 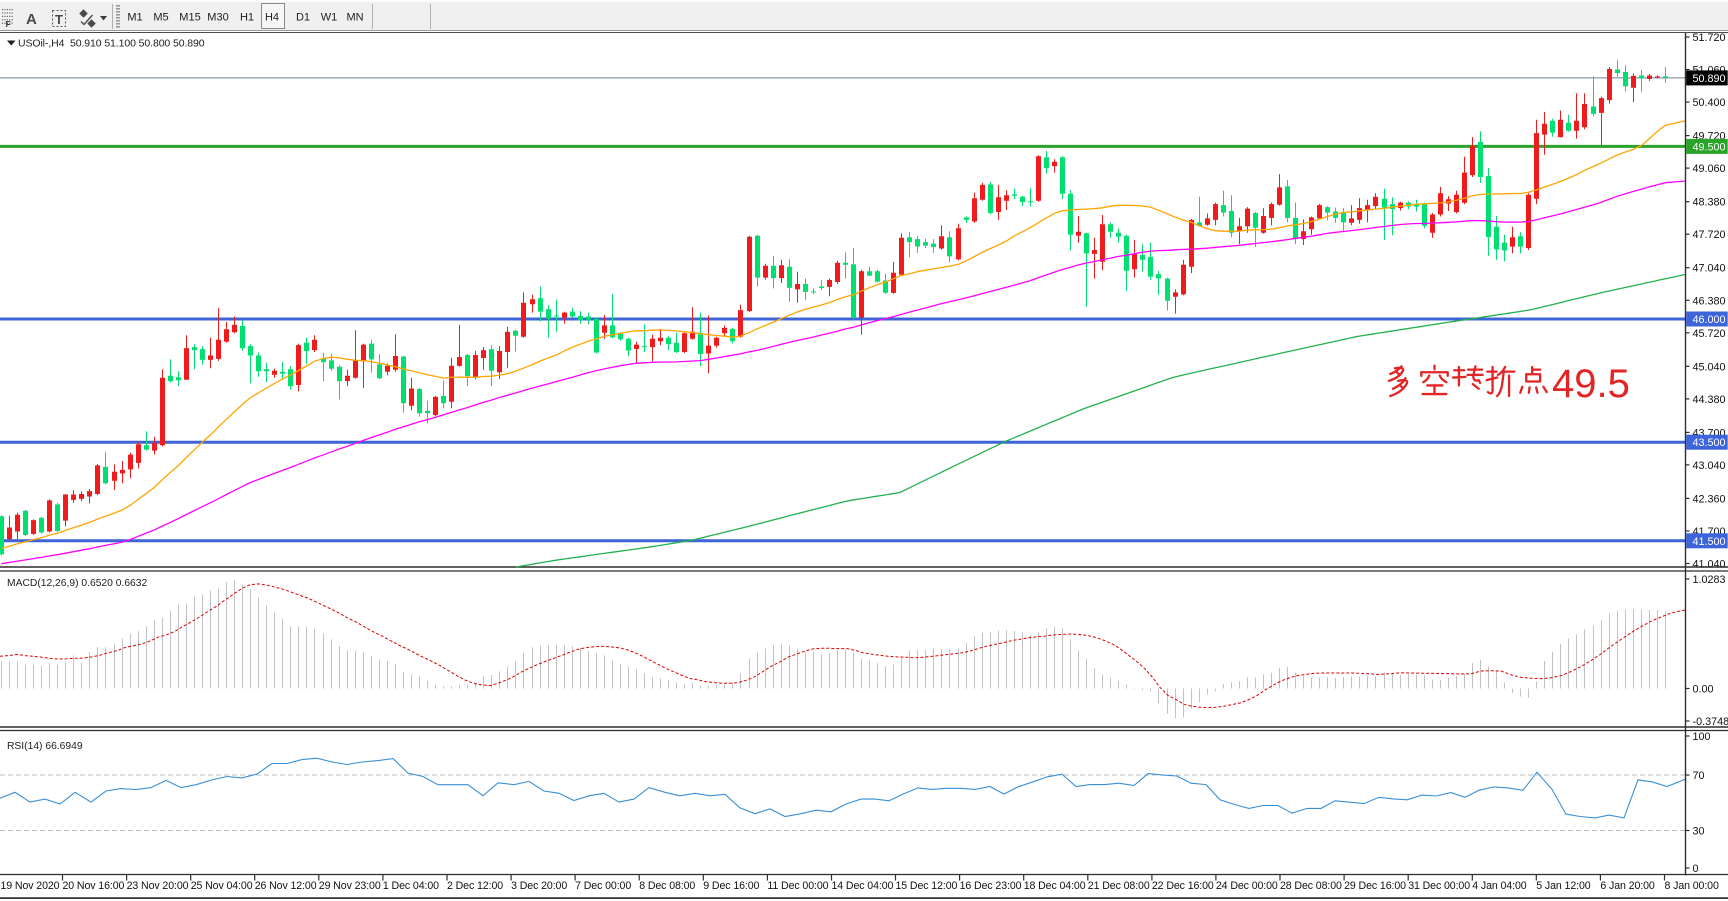 I want to click on svg-text: 29 Nov 23:00, so click(x=350, y=886).